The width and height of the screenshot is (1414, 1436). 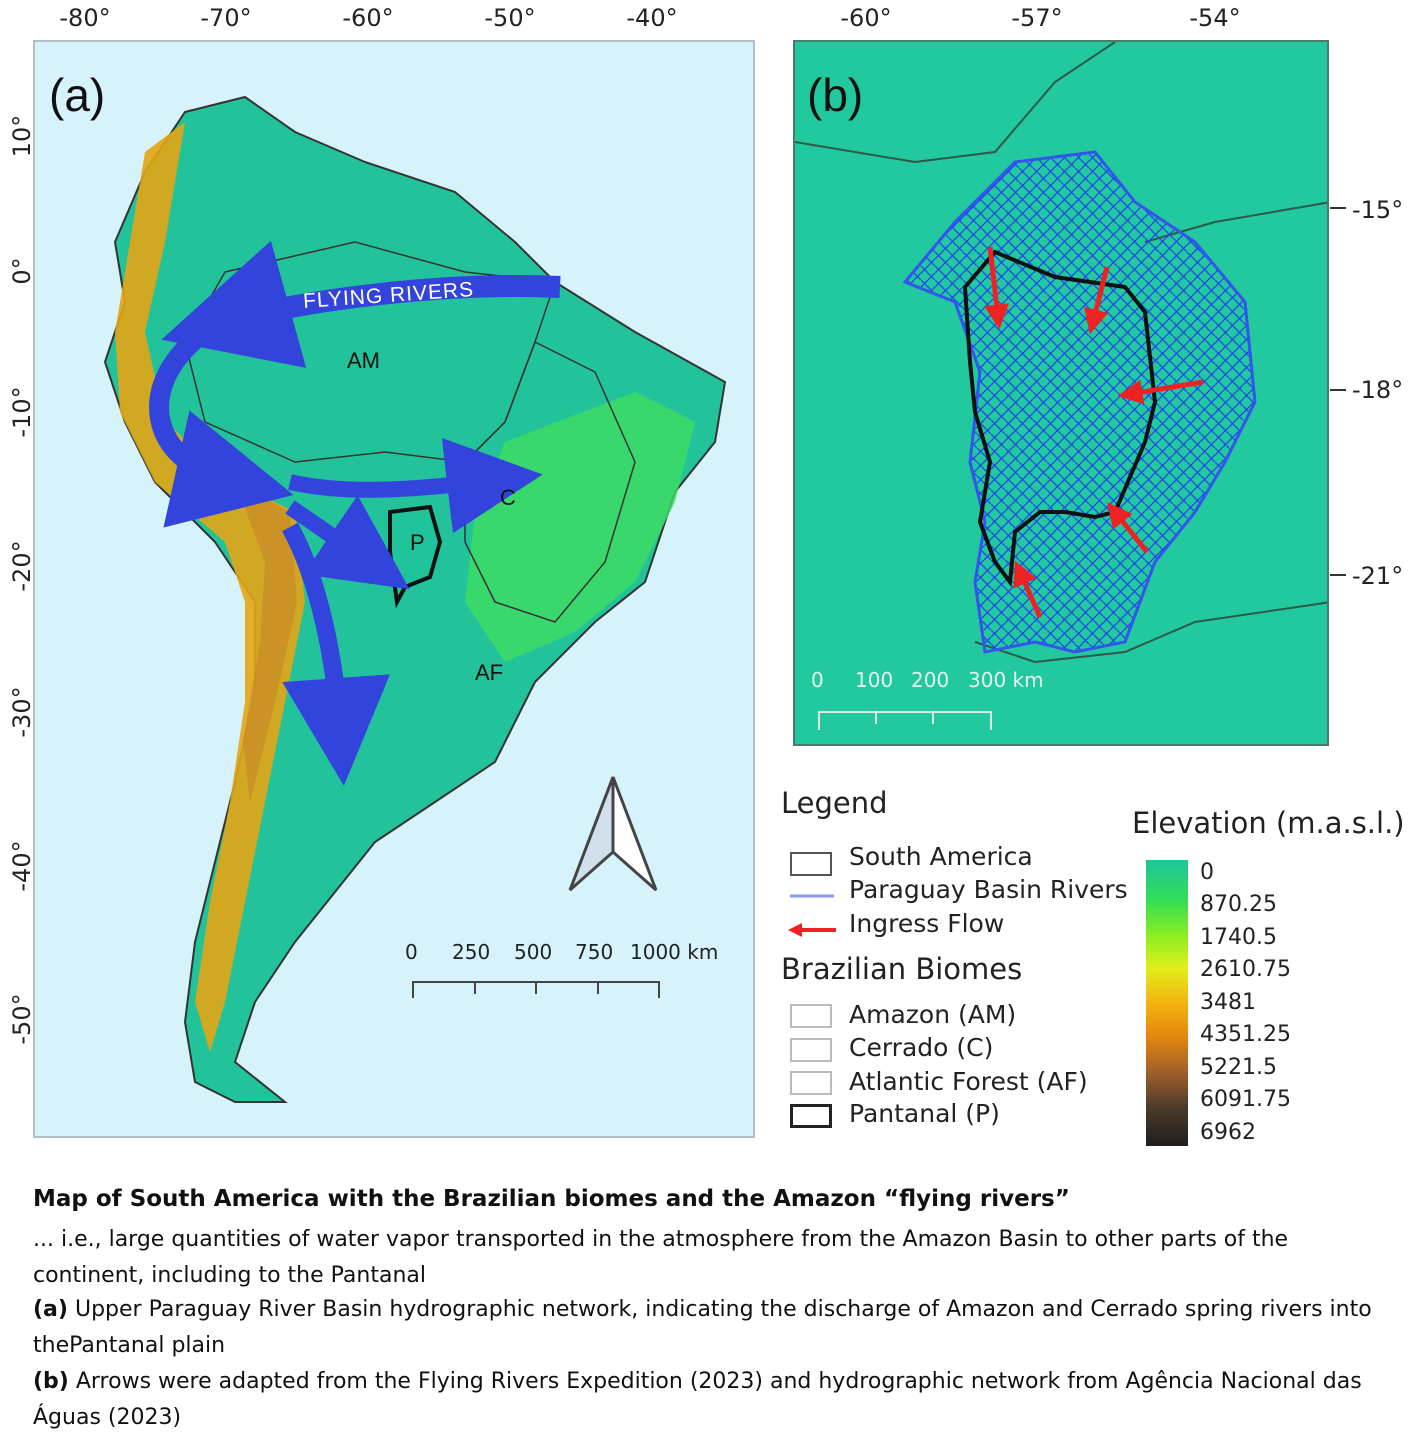 I want to click on red-arrow-icon, so click(x=812, y=930).